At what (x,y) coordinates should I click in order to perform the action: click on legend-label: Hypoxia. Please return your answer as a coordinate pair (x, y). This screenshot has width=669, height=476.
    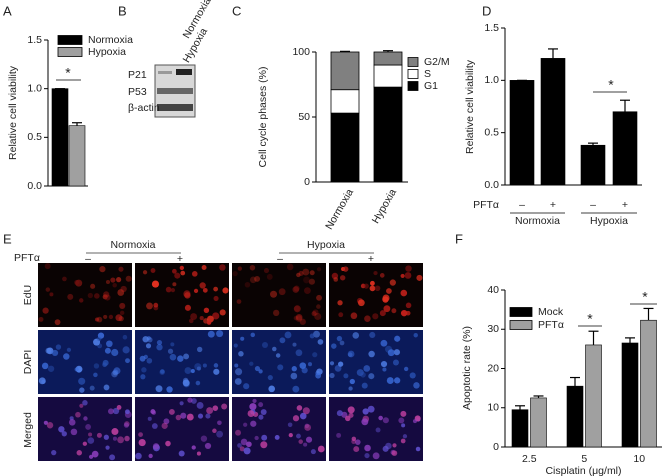
    Looking at the image, I should click on (107, 52).